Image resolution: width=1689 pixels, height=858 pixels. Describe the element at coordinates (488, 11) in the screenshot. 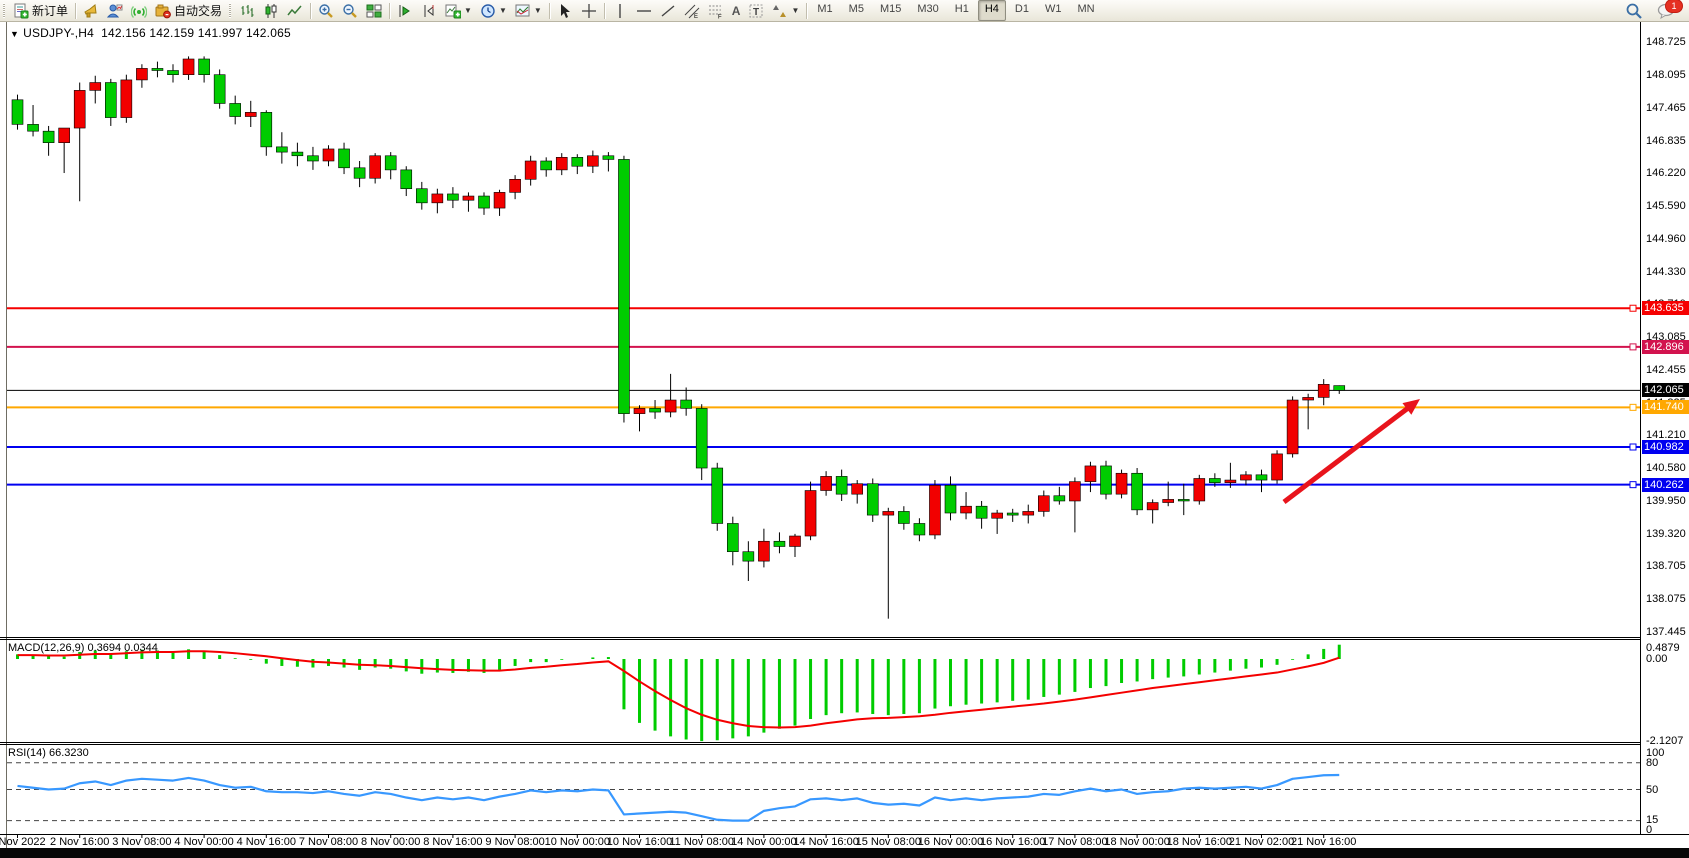

I see `period-clock-icon` at that location.